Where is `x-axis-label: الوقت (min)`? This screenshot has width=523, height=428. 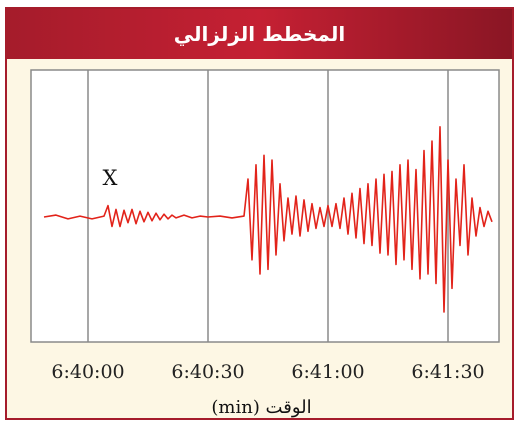 x-axis-label: الوقت (min) is located at coordinates (261, 407).